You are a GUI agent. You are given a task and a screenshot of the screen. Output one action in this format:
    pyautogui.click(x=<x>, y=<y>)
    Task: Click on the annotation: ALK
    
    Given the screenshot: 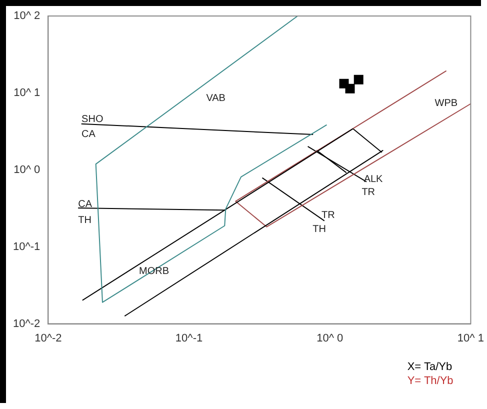 What is the action you would take?
    pyautogui.click(x=373, y=179)
    